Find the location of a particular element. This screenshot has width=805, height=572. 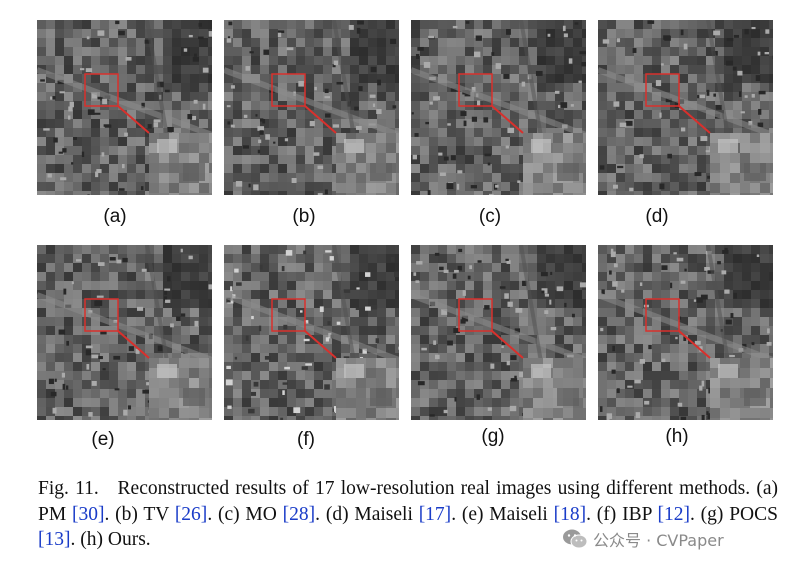

ref-link: [28] is located at coordinates (299, 514).